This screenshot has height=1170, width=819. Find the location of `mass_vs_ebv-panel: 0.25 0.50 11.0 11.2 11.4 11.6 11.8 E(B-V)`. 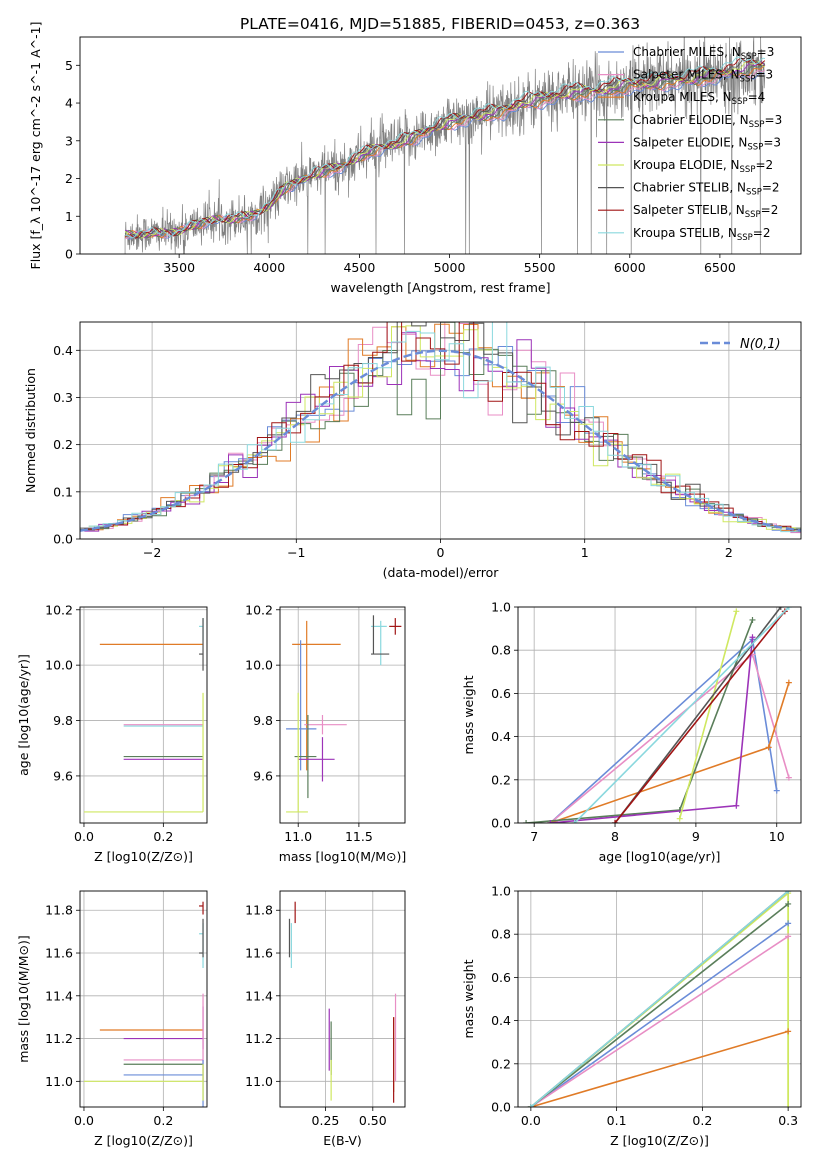

mass_vs_ebv-panel: 0.25 0.50 11.0 11.2 11.4 11.6 11.8 E(B-V) is located at coordinates (325, 1019).